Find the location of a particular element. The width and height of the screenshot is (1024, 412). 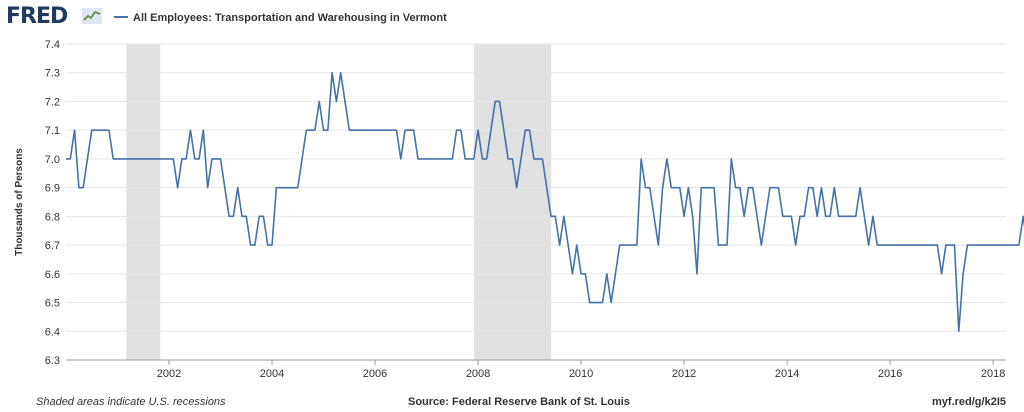

y-tick-label: 7.1 is located at coordinates (52, 131).